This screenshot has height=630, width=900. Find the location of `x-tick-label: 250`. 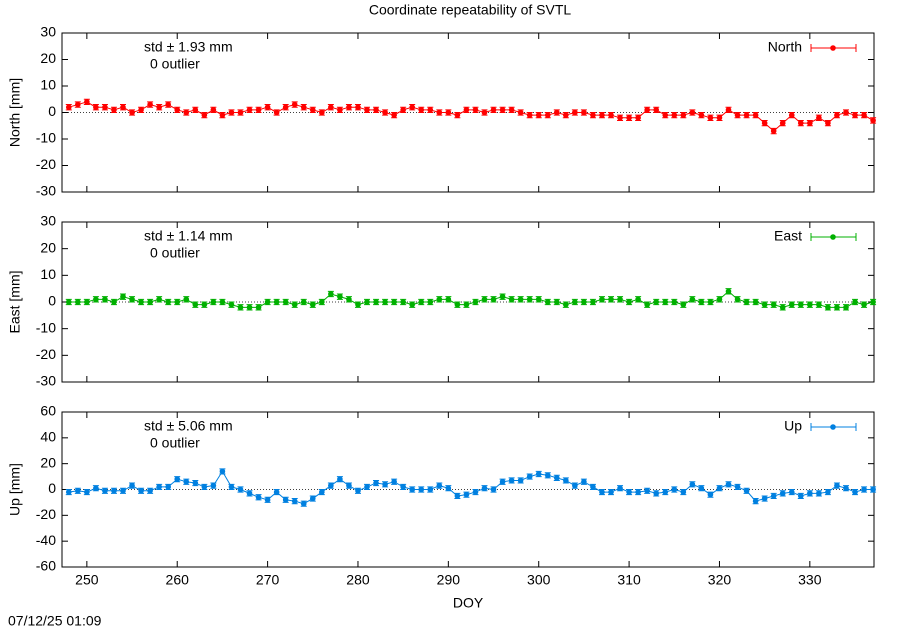

x-tick-label: 250 is located at coordinates (87, 580).